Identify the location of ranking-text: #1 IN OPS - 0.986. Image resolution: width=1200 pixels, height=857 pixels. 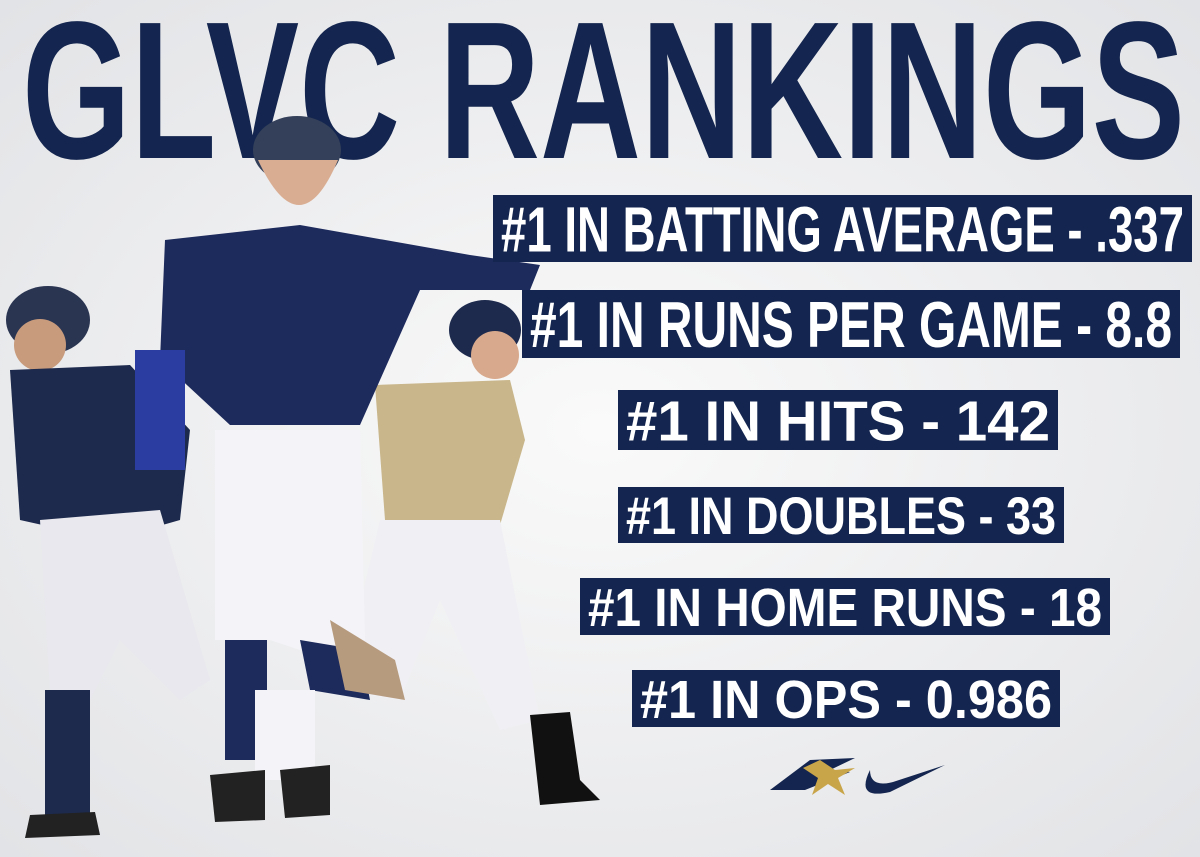
(846, 700).